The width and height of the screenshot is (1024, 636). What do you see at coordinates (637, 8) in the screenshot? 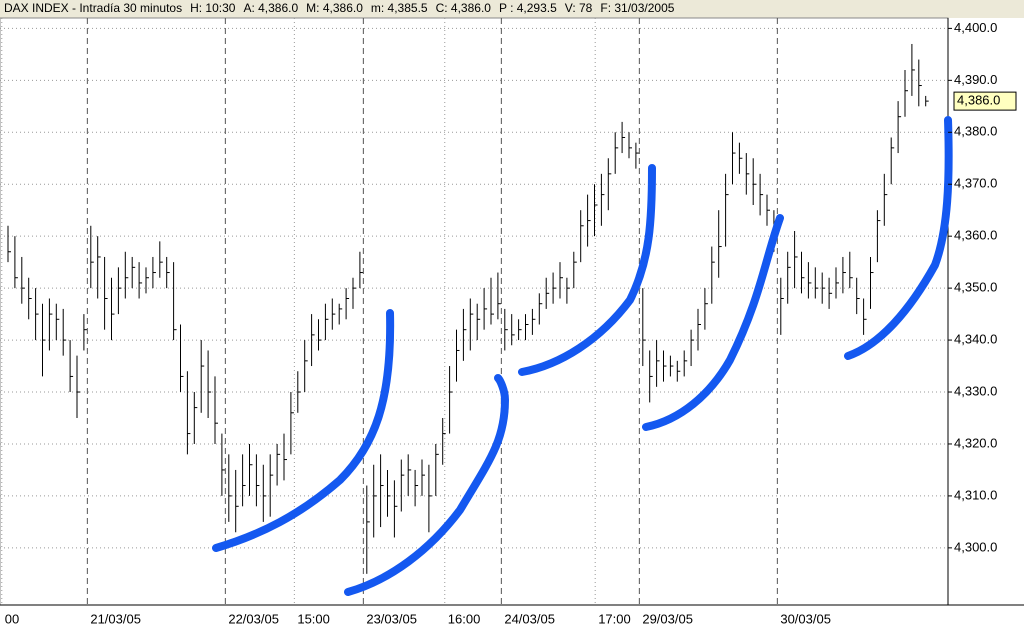
I see `header-item: F: 31/03/2005` at bounding box center [637, 8].